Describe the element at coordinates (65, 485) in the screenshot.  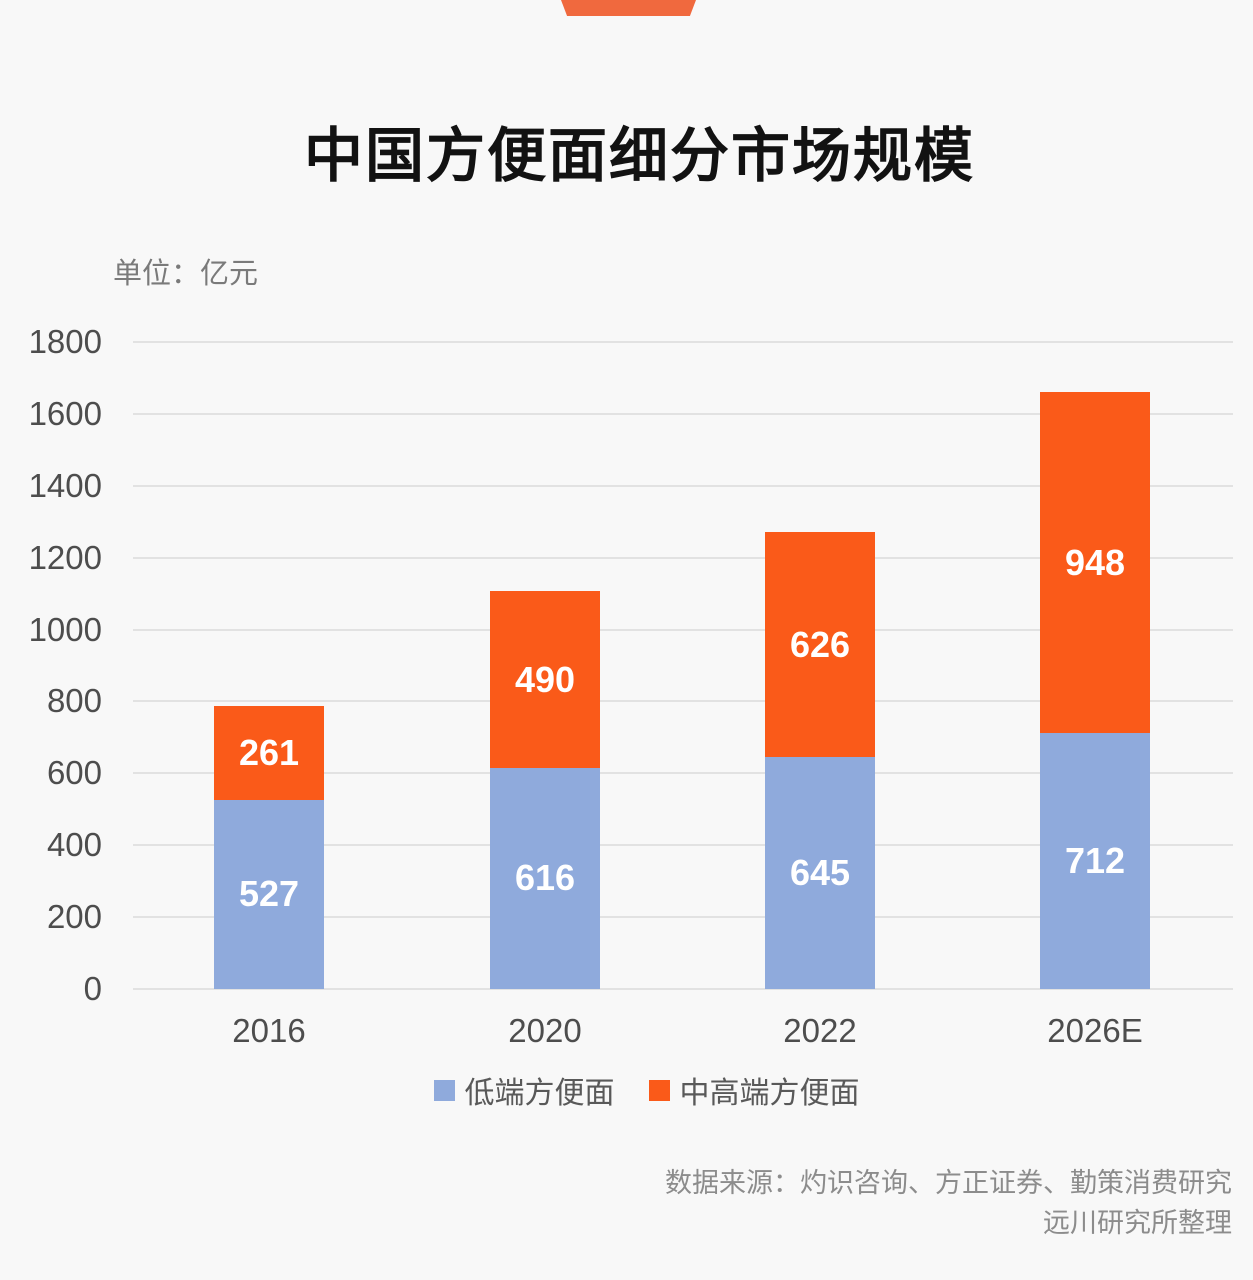
I see `y-axis-tick-label: 1400` at that location.